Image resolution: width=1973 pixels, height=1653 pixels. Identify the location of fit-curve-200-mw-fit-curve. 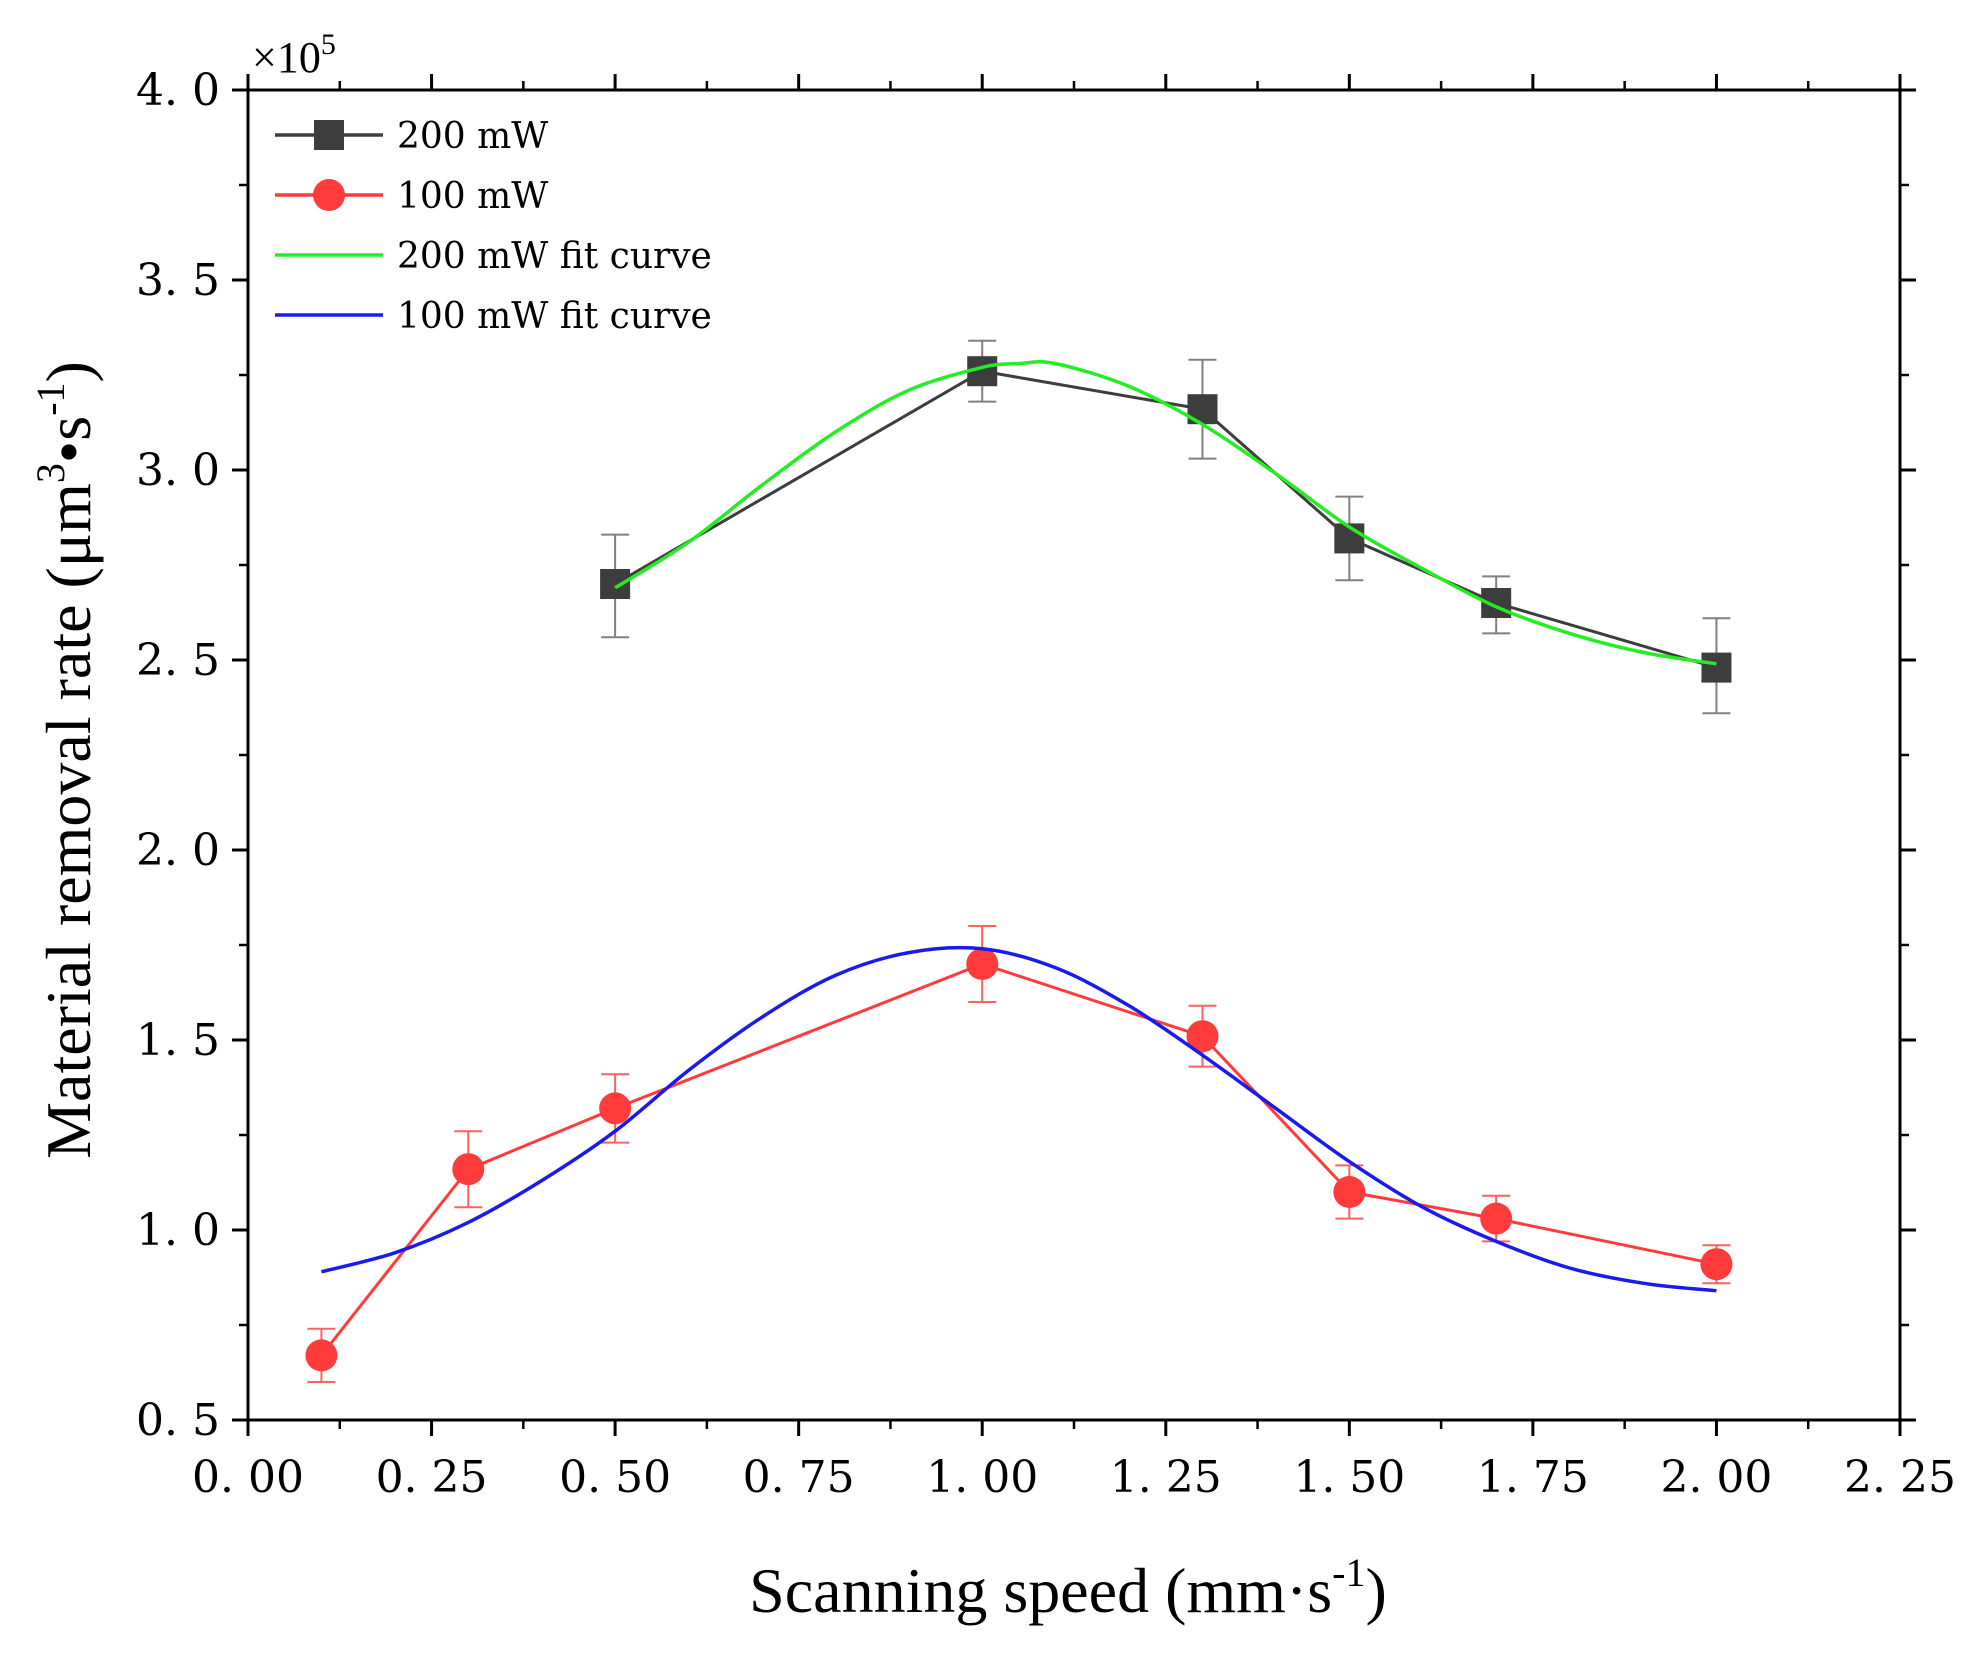
(1165, 513).